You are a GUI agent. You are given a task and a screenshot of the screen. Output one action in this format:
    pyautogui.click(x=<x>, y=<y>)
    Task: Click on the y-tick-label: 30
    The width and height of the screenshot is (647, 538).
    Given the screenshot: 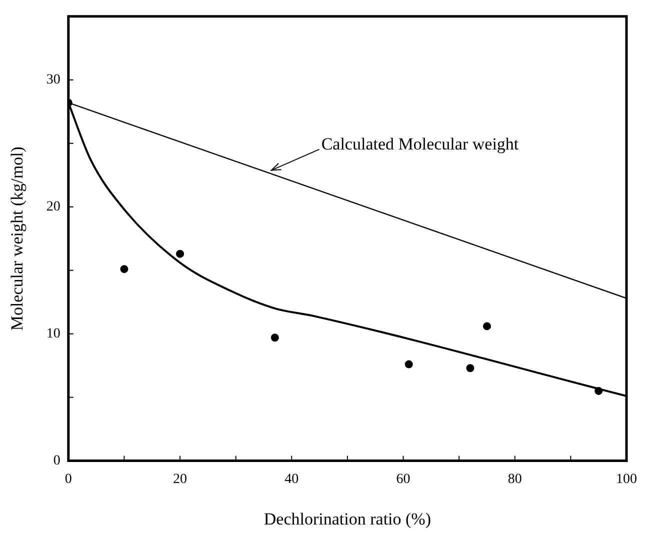 What is the action you would take?
    pyautogui.click(x=53, y=80)
    